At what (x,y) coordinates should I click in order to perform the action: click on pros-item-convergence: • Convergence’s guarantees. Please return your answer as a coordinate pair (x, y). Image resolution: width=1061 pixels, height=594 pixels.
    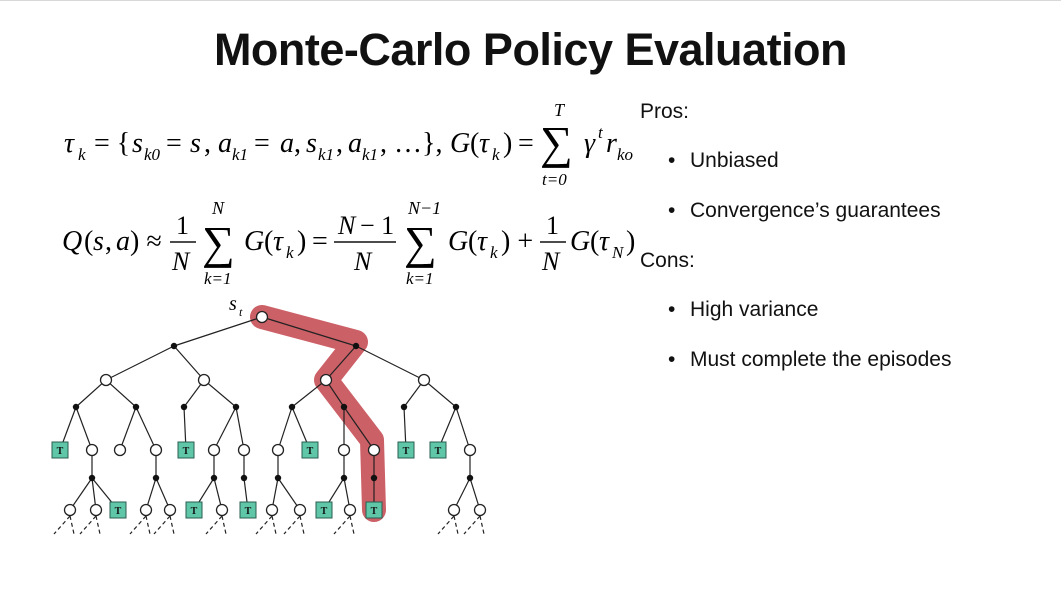
    Looking at the image, I should click on (804, 210).